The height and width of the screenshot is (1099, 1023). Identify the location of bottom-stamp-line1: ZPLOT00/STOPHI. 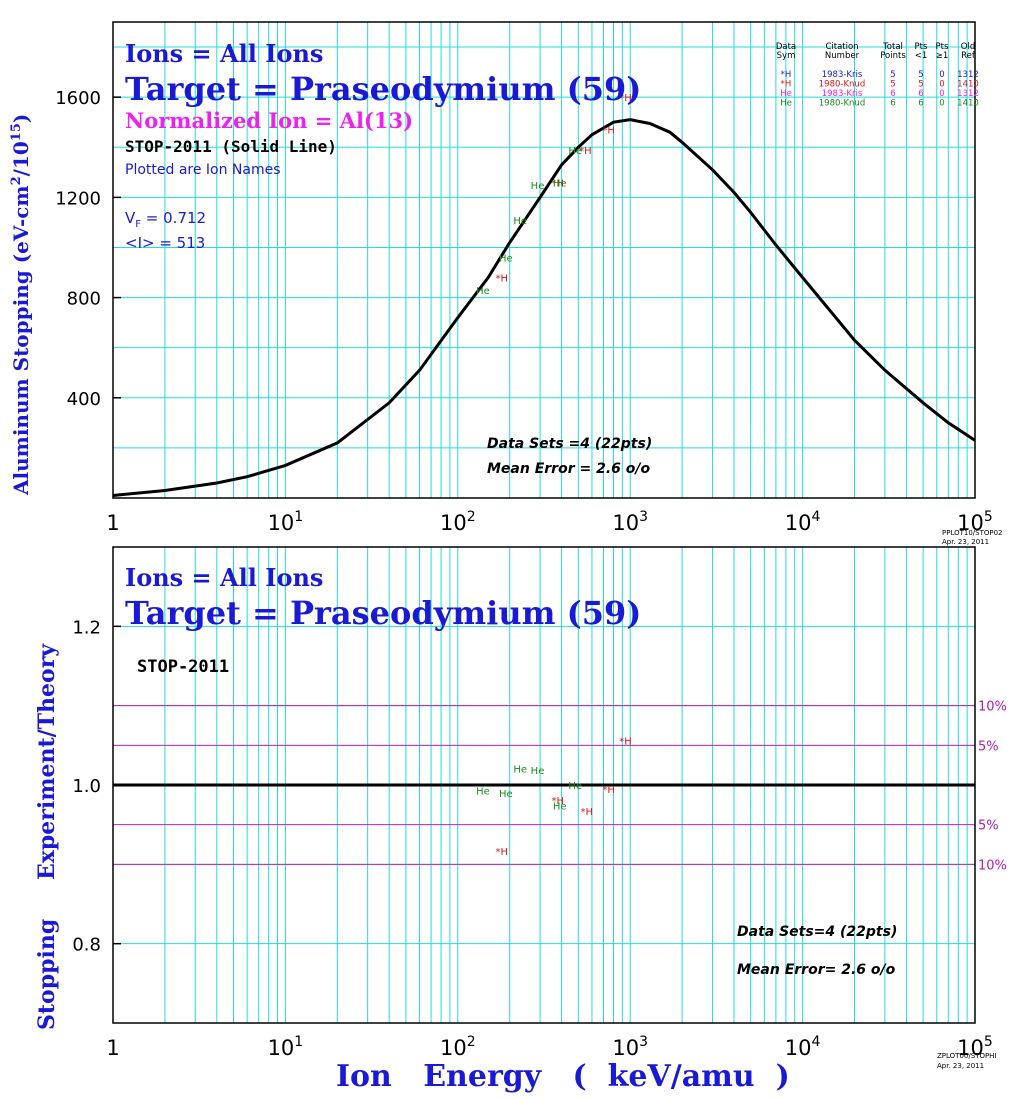
(967, 1056).